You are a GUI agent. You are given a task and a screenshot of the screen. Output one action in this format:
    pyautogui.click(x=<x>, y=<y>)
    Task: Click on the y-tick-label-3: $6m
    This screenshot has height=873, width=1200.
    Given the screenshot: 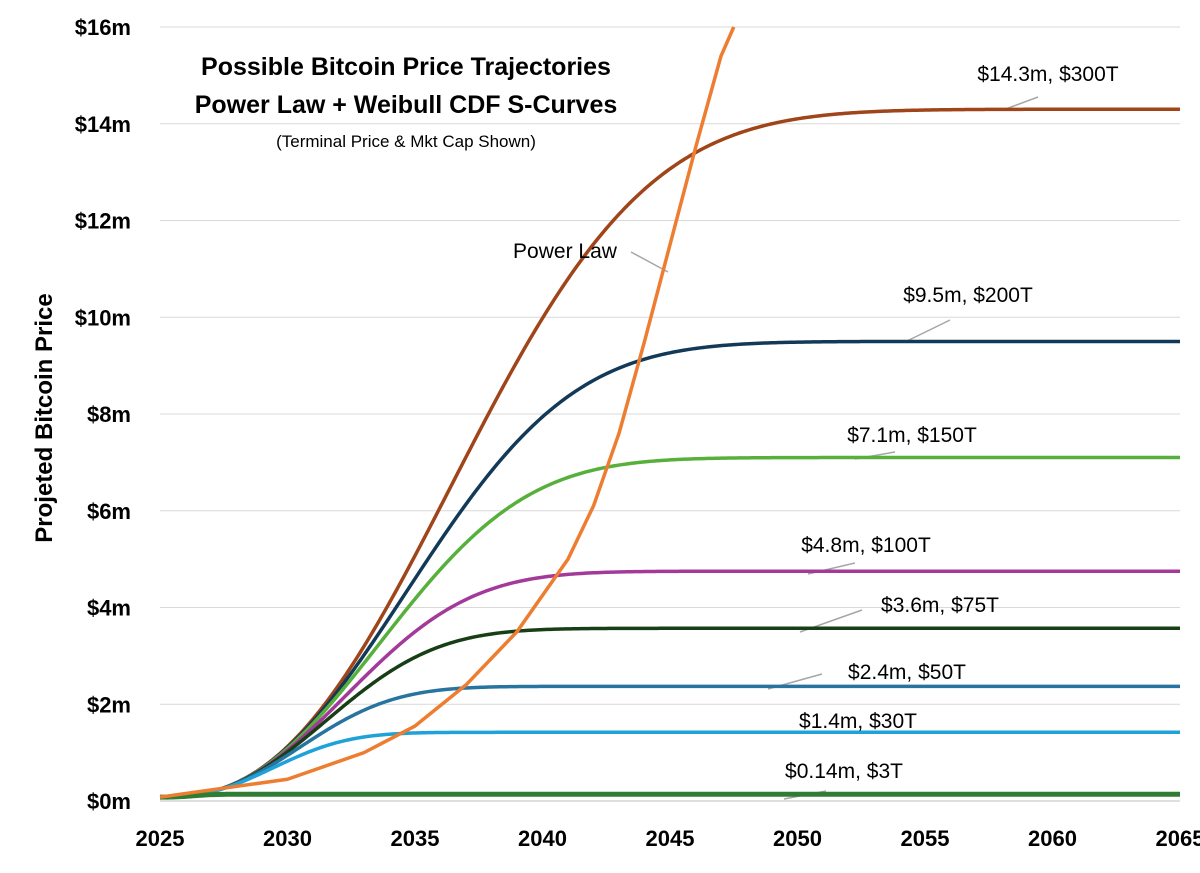 What is the action you would take?
    pyautogui.click(x=109, y=511)
    